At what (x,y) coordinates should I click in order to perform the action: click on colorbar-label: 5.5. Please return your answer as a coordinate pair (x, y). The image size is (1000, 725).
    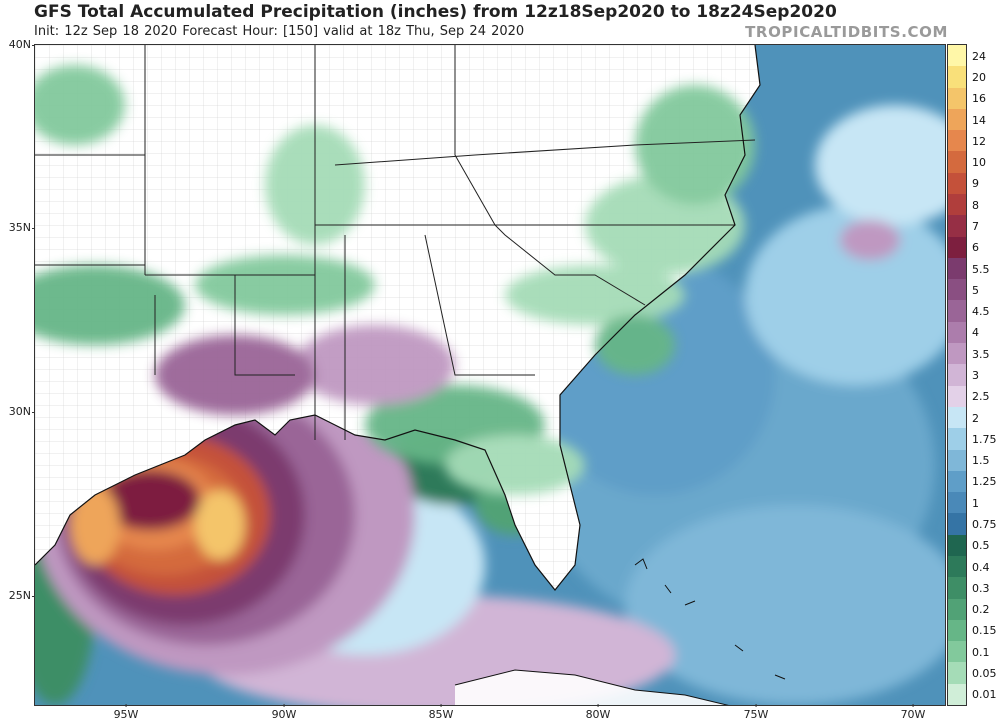
    Looking at the image, I should click on (981, 269).